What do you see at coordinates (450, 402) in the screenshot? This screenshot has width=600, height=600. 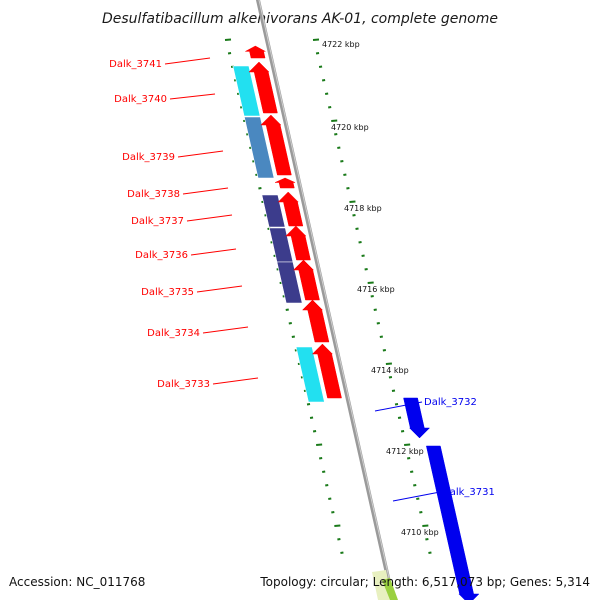 I see `gene-label-dalk-3732: Dalk_3732` at bounding box center [450, 402].